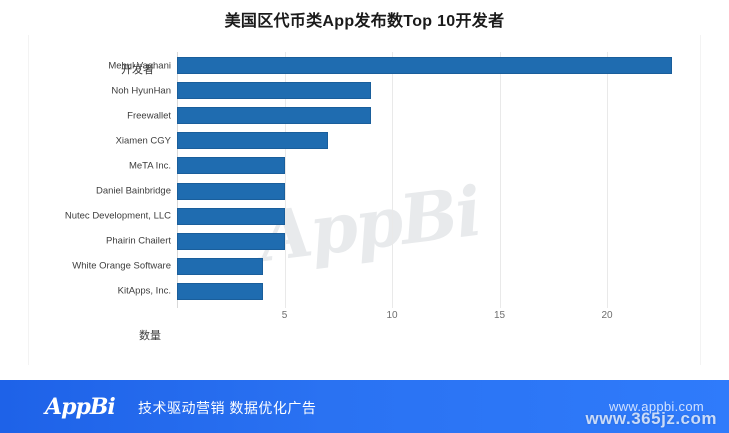 The width and height of the screenshot is (729, 433). Describe the element at coordinates (177, 180) in the screenshot. I see `value-axis-line` at that location.